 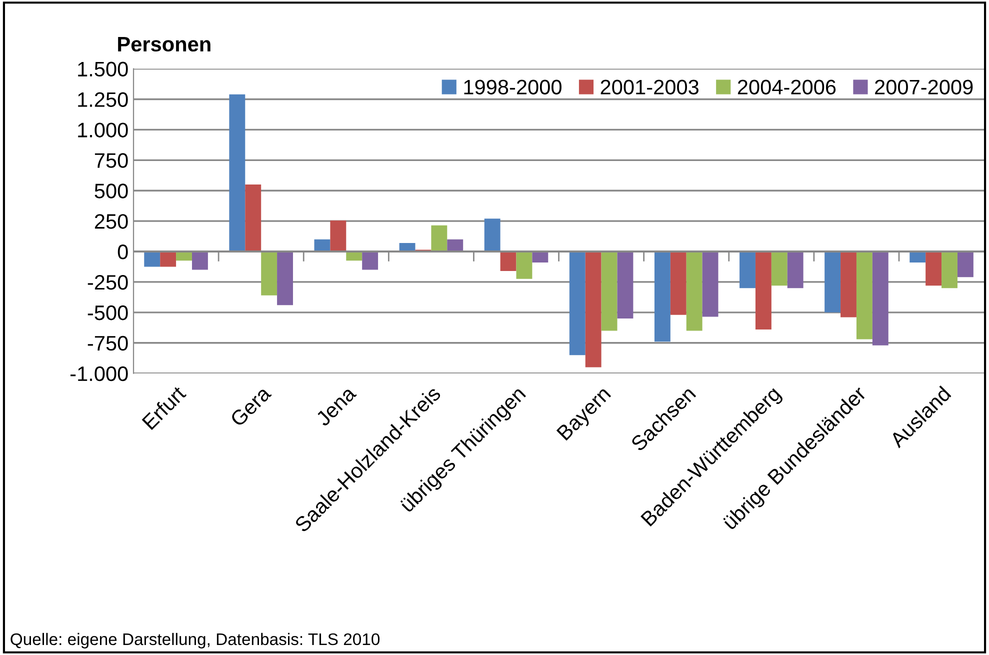 What do you see at coordinates (924, 87) in the screenshot?
I see `legend-label: 2007-2009` at bounding box center [924, 87].